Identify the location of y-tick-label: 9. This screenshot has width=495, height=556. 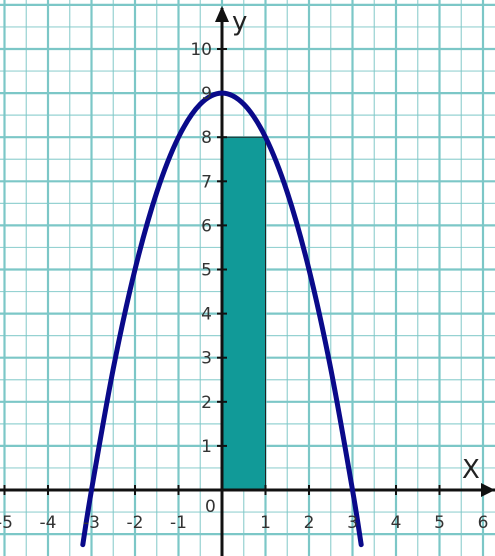
(206, 94).